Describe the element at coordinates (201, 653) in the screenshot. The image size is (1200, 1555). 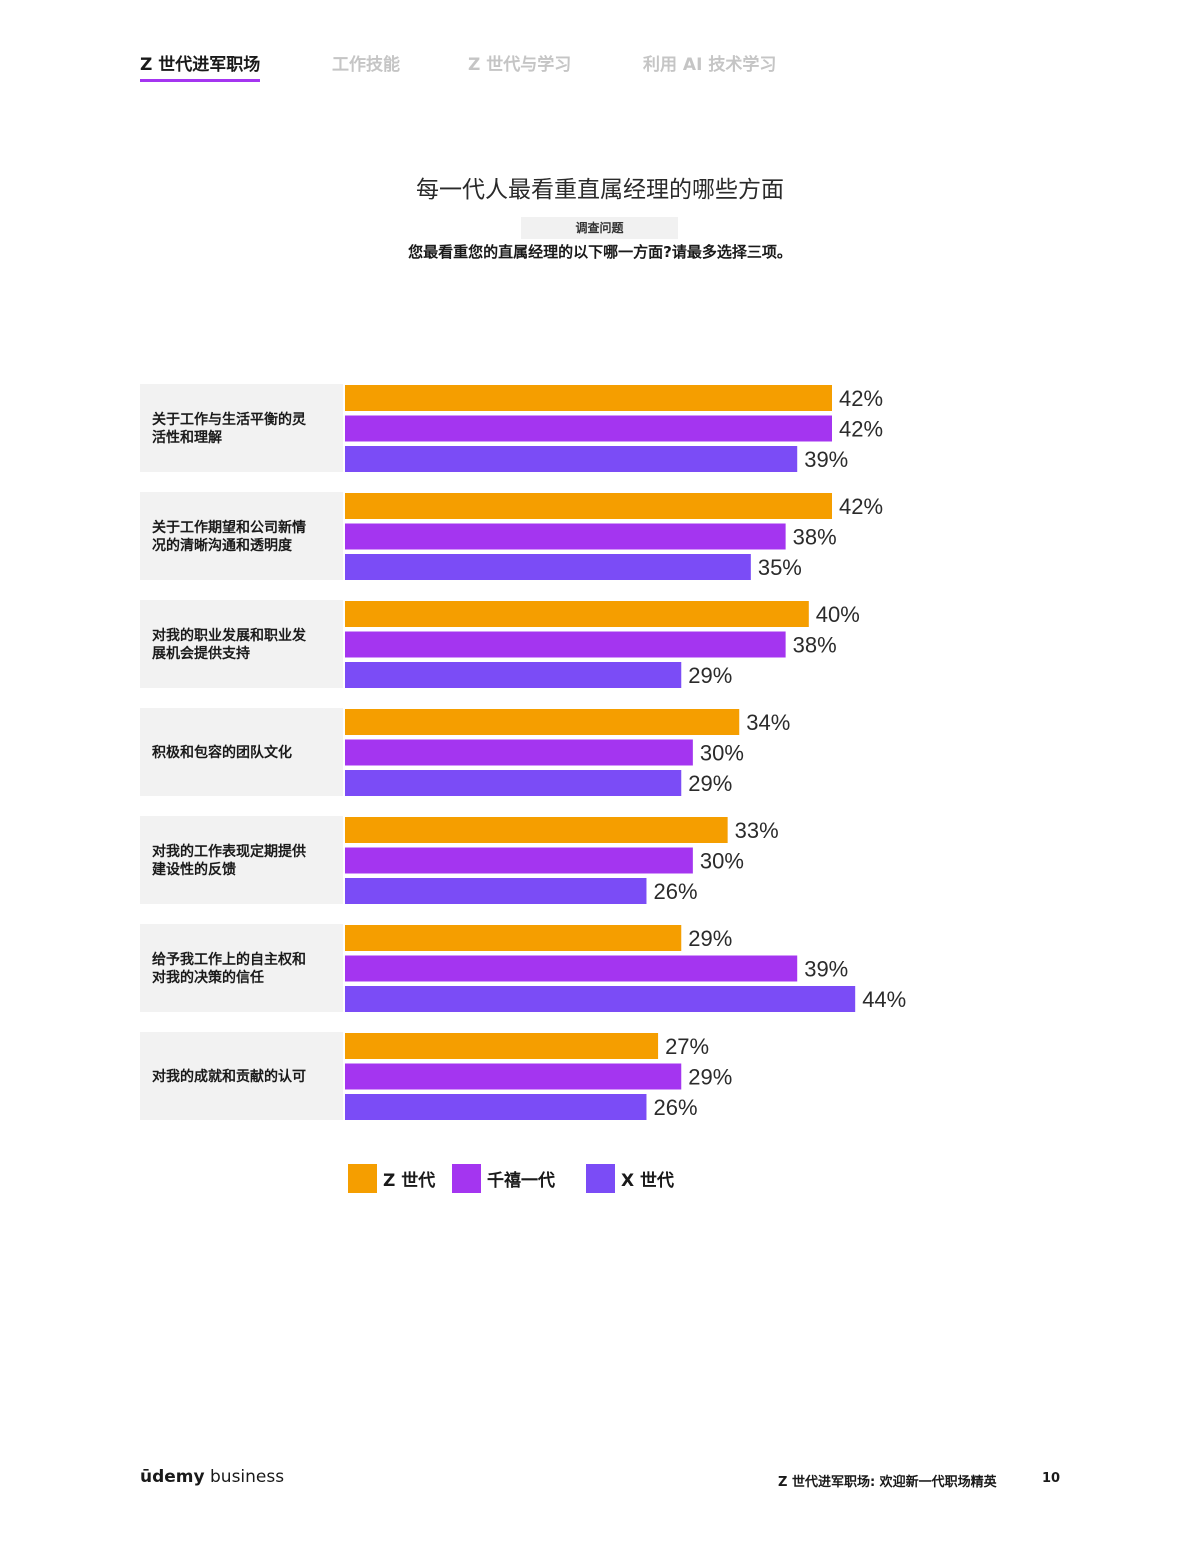
I see `category-label: 展机会提供支持` at that location.